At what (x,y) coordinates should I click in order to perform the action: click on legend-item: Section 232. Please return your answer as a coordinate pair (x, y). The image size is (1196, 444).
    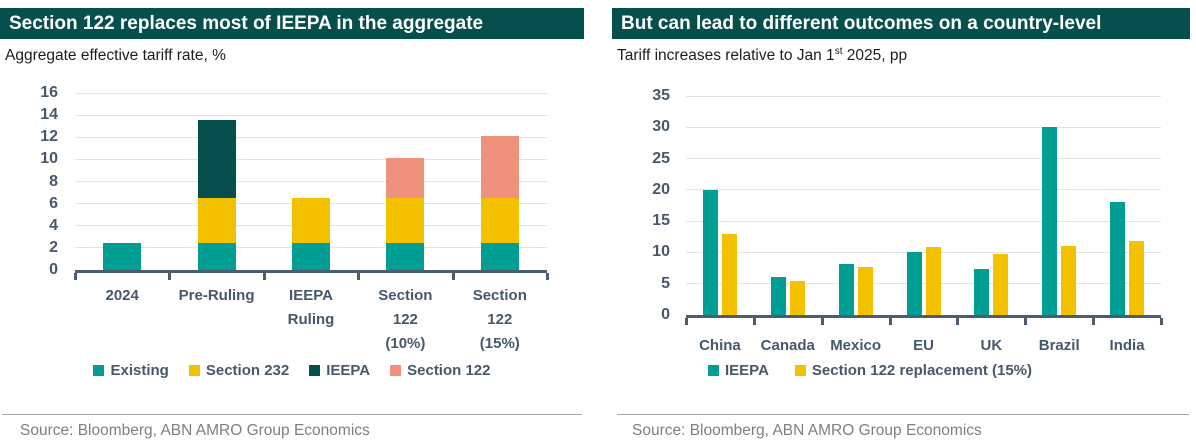
    Looking at the image, I should click on (239, 370).